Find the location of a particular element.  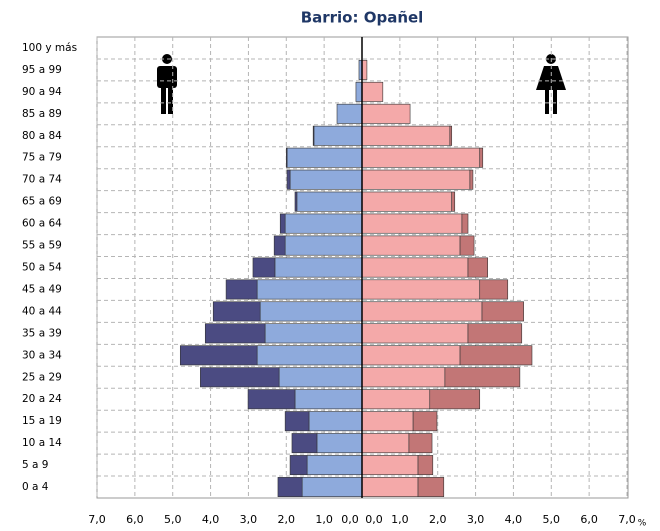

y-tick-label: 35 a 39 is located at coordinates (42, 333).